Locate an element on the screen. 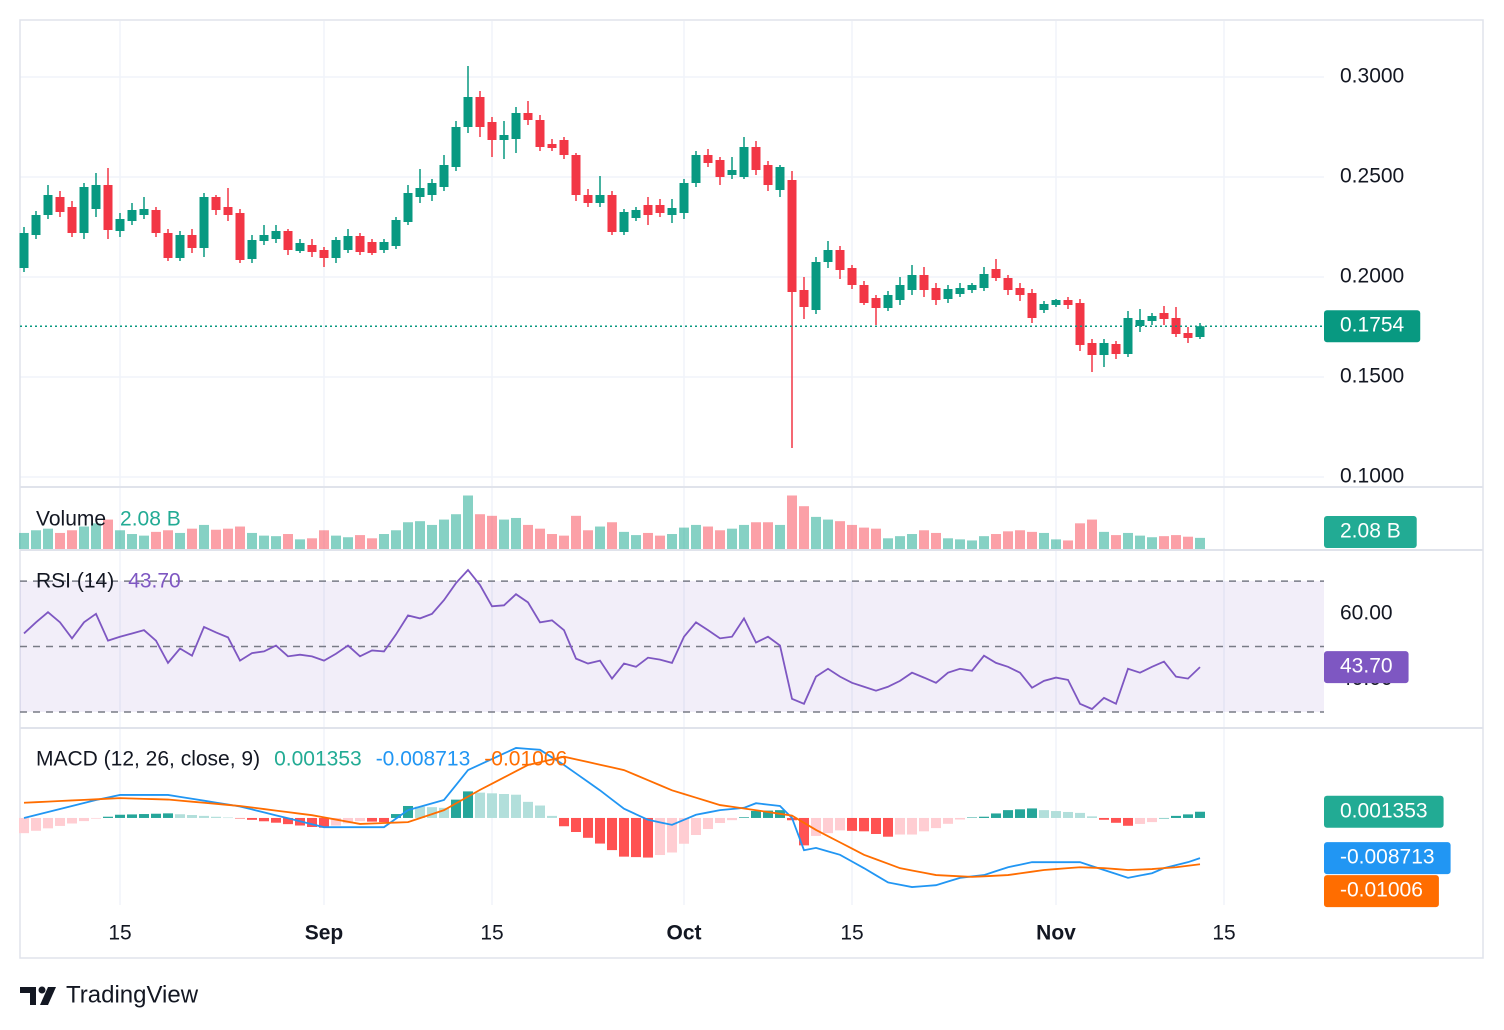  last-macd-label-box is located at coordinates (1384, 811).